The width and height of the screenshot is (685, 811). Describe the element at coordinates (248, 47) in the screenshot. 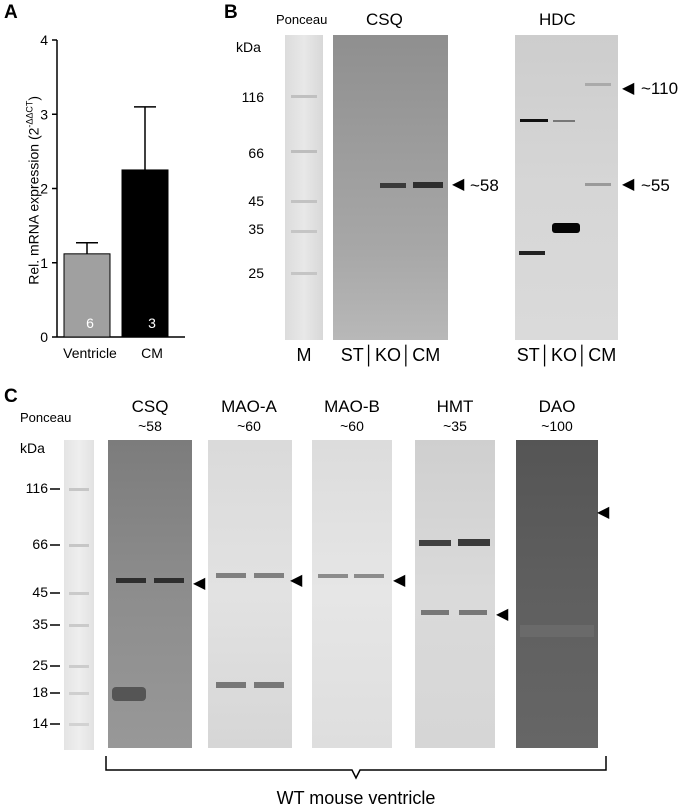

I see `kda-label-b: kDa` at that location.